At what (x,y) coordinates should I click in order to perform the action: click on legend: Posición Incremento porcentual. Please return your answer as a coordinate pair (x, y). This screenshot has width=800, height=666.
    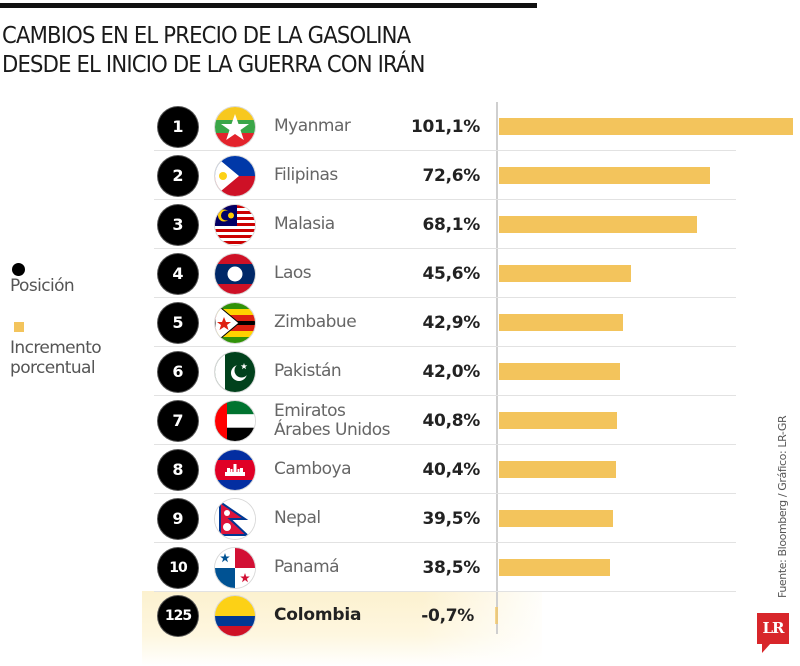
    Looking at the image, I should click on (80, 320).